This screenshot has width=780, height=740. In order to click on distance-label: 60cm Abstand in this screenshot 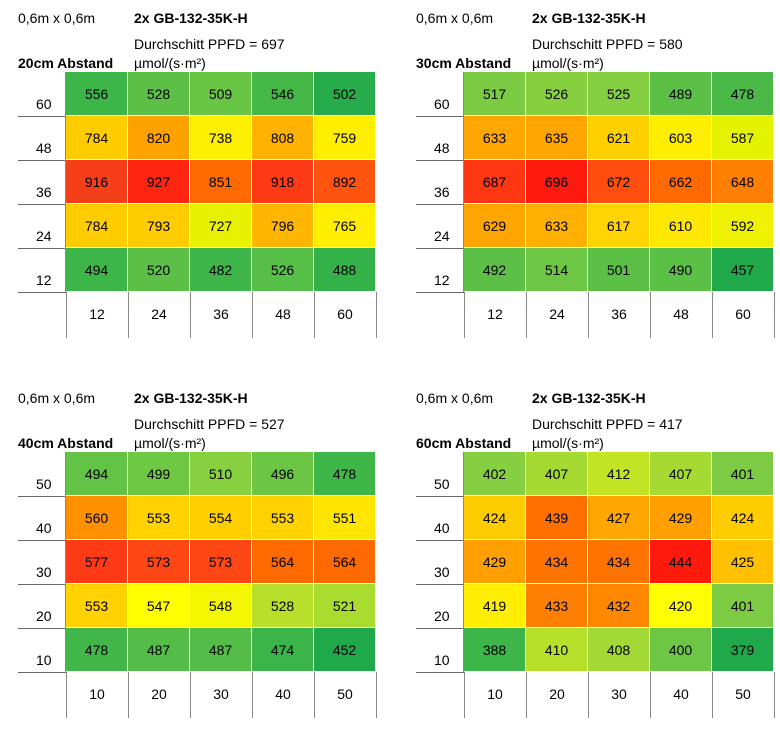, I will do `click(464, 443)`.